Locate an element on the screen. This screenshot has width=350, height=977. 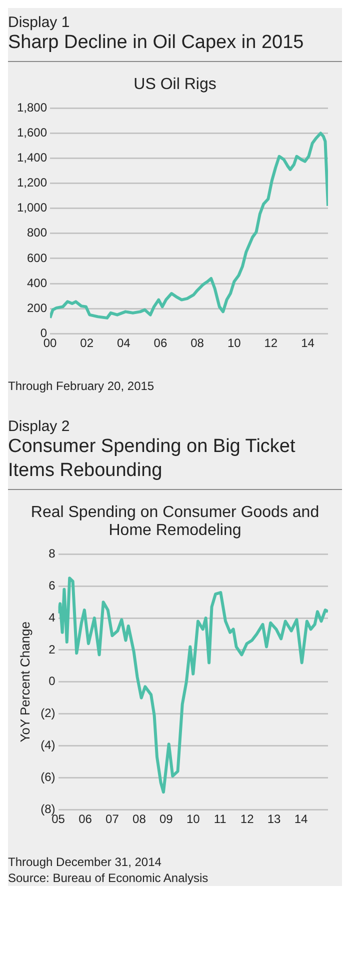
text: Through December 31, 2014 is located at coordinates (85, 862).